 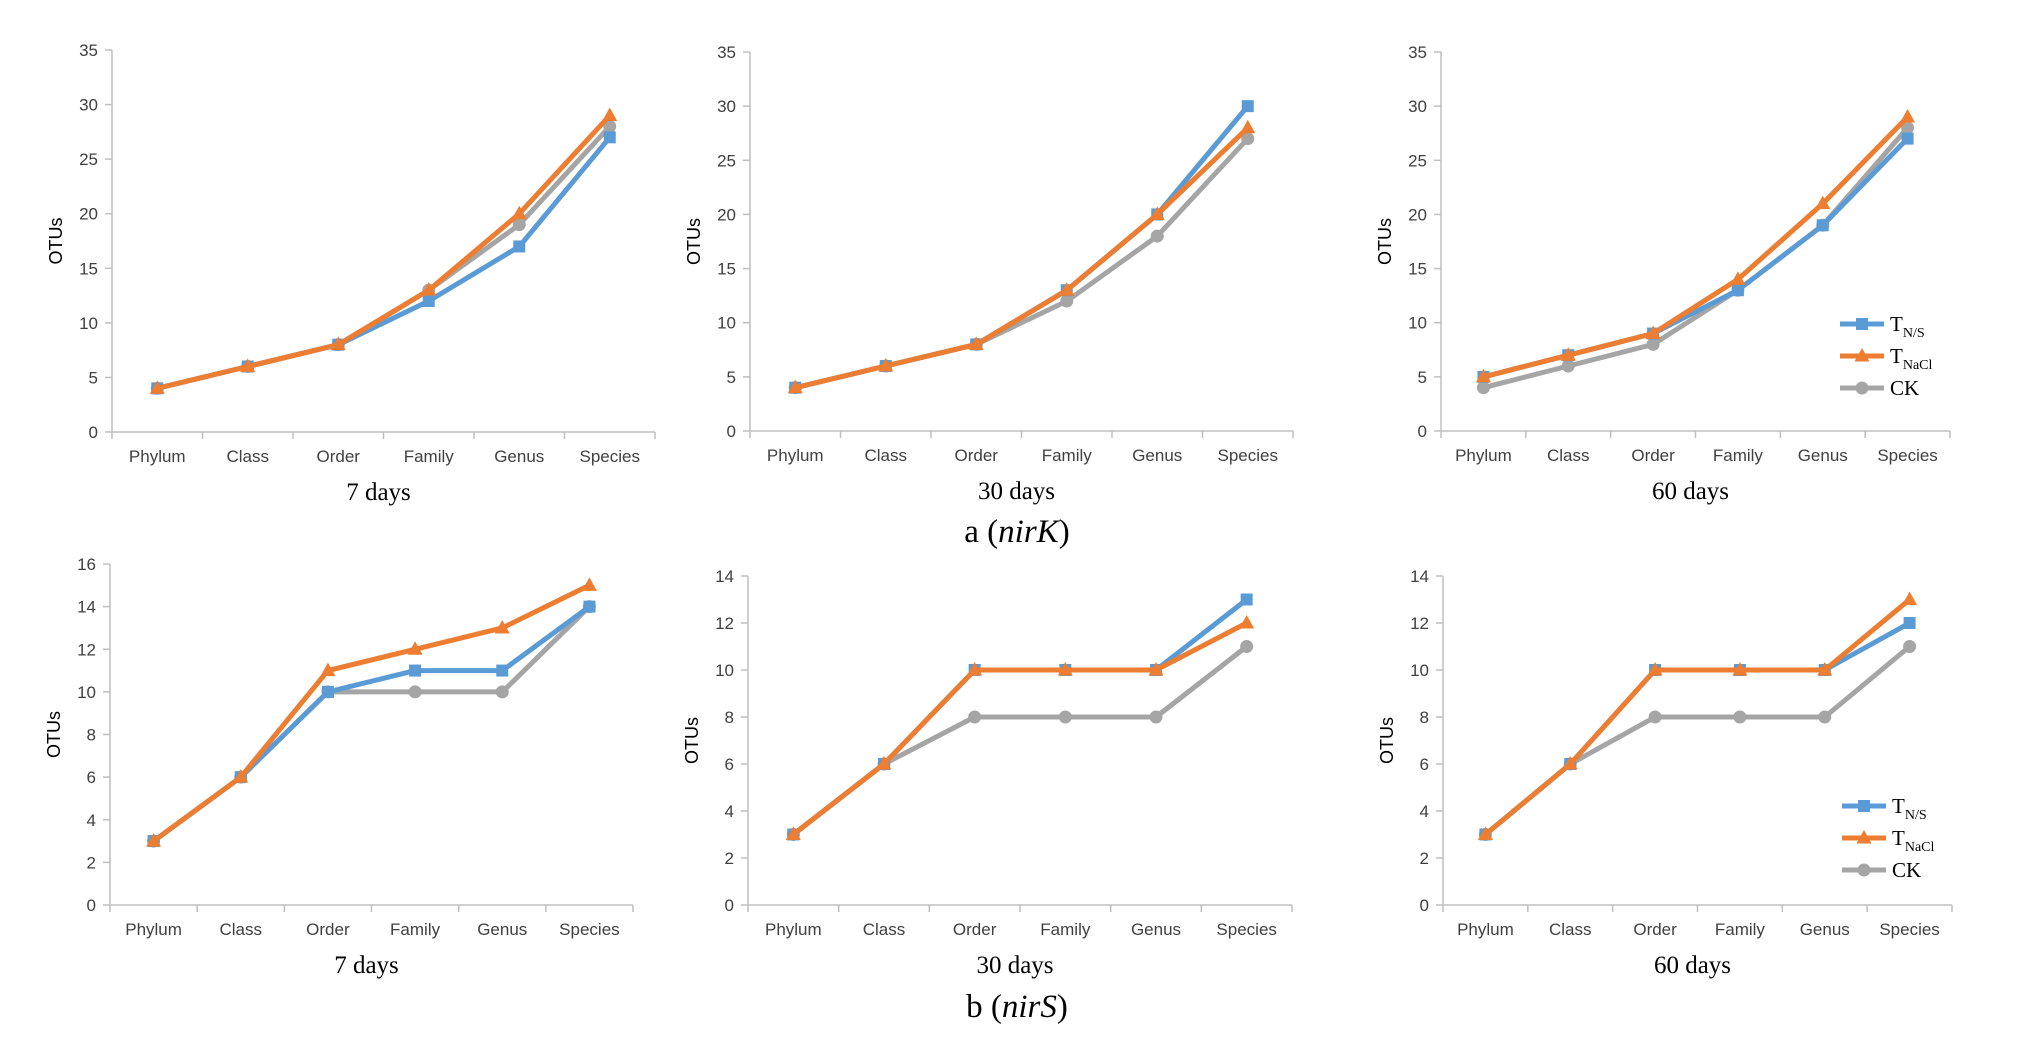 What do you see at coordinates (1918, 365) in the screenshot?
I see `legend-label-sub: NaCl` at bounding box center [1918, 365].